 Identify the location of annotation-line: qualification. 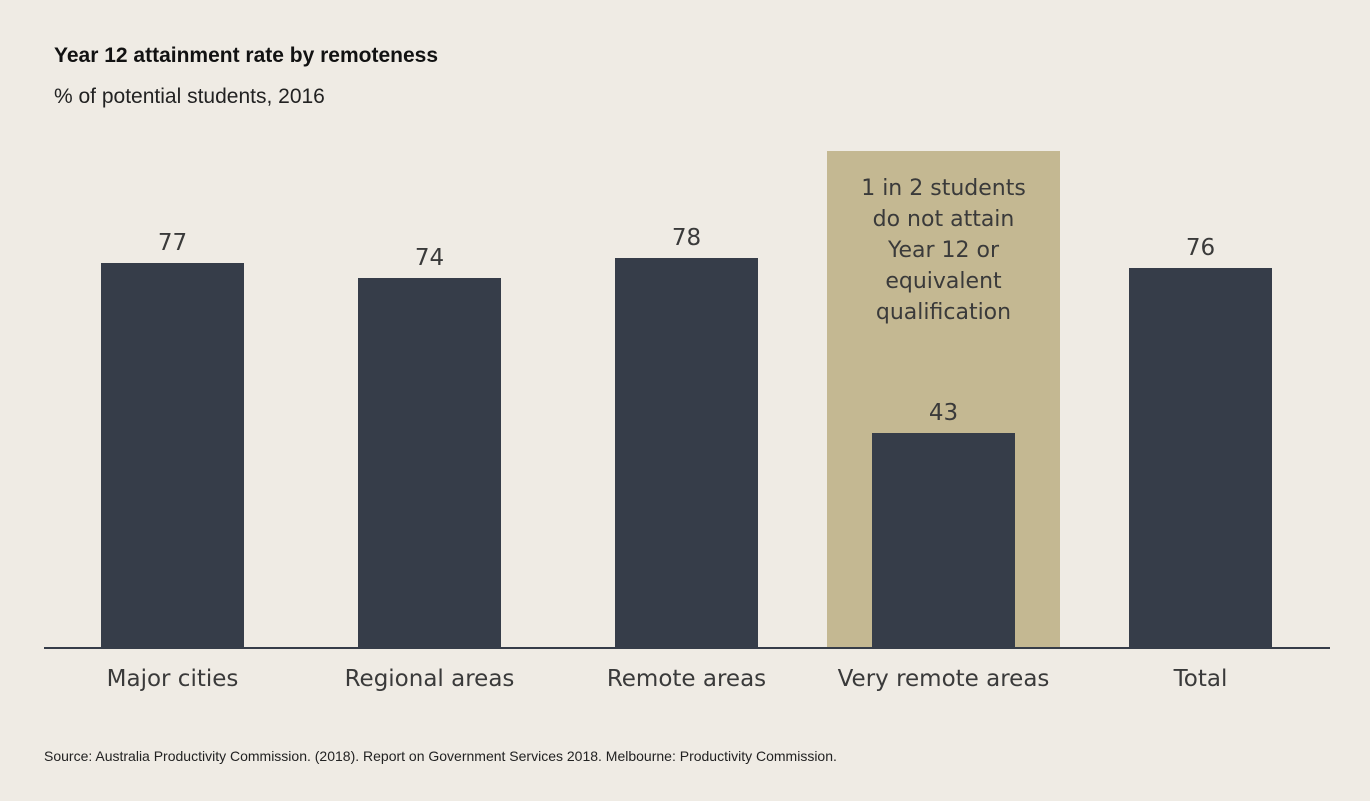
(943, 312).